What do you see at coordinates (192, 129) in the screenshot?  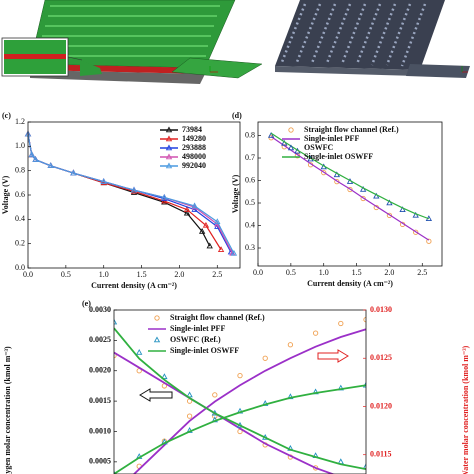 I see `legend-label: 73984` at bounding box center [192, 129].